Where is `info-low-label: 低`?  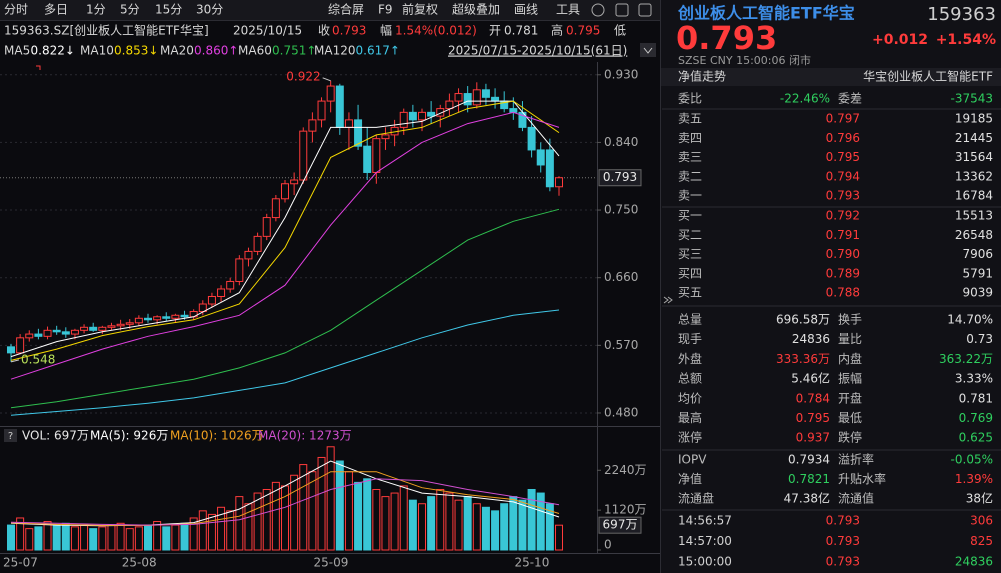 info-low-label: 低 is located at coordinates (620, 31).